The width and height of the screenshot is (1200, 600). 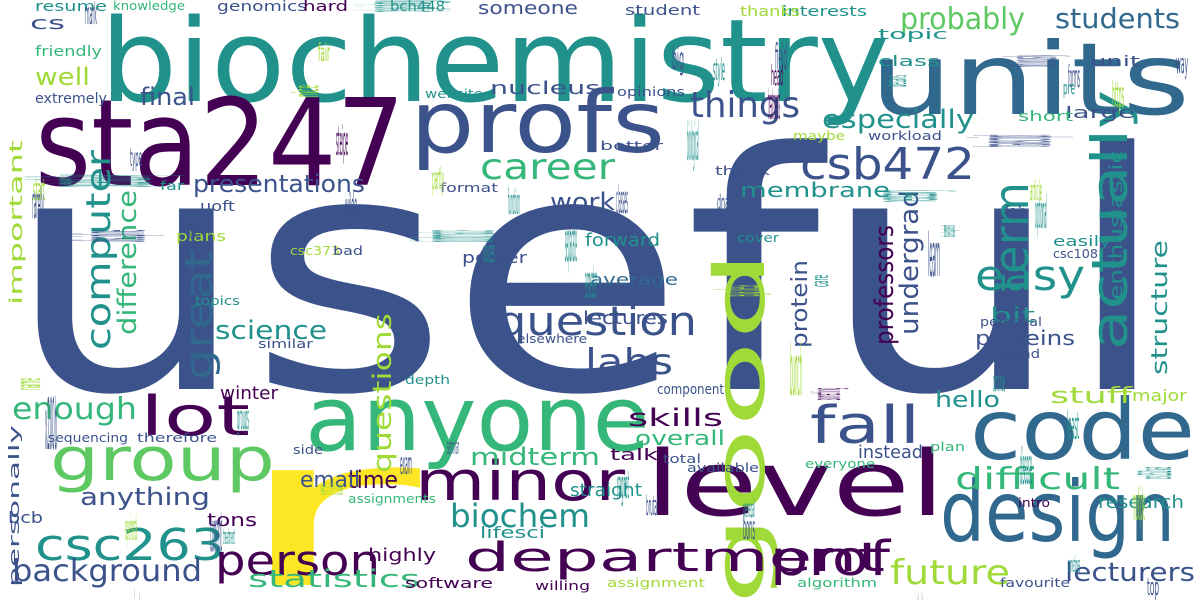 What do you see at coordinates (88, 438) in the screenshot?
I see `cloud-word: sequencing` at bounding box center [88, 438].